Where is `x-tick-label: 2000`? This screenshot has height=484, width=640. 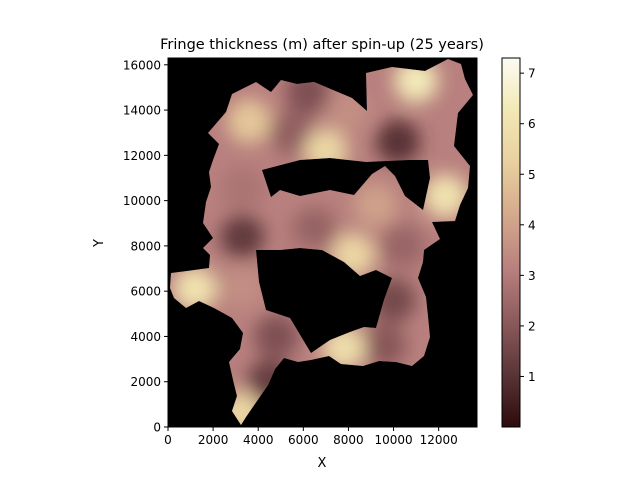
x-tick-label: 2000 is located at coordinates (213, 440).